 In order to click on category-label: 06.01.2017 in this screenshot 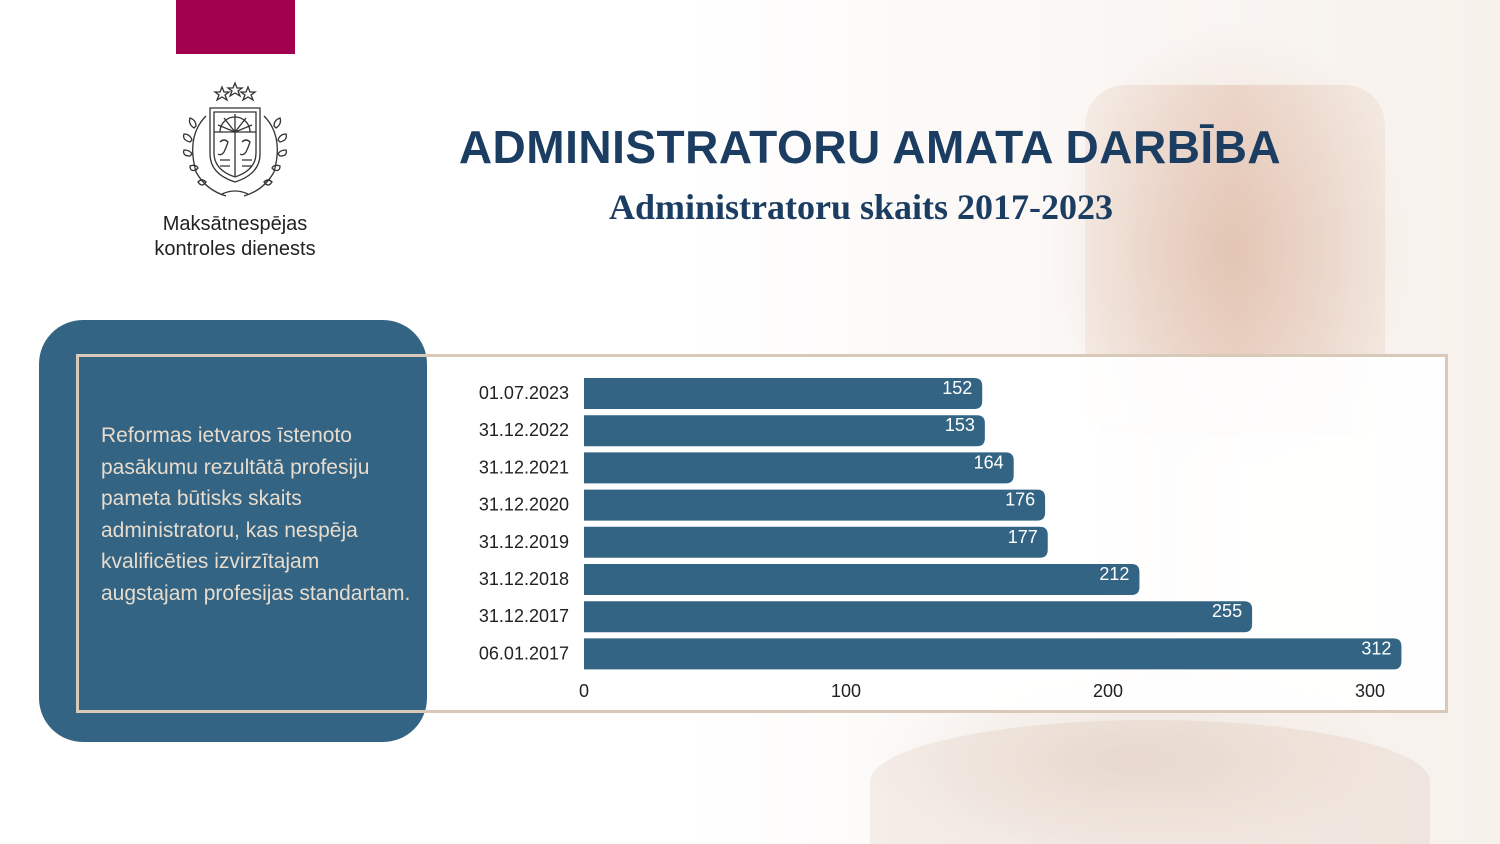, I will do `click(524, 653)`.